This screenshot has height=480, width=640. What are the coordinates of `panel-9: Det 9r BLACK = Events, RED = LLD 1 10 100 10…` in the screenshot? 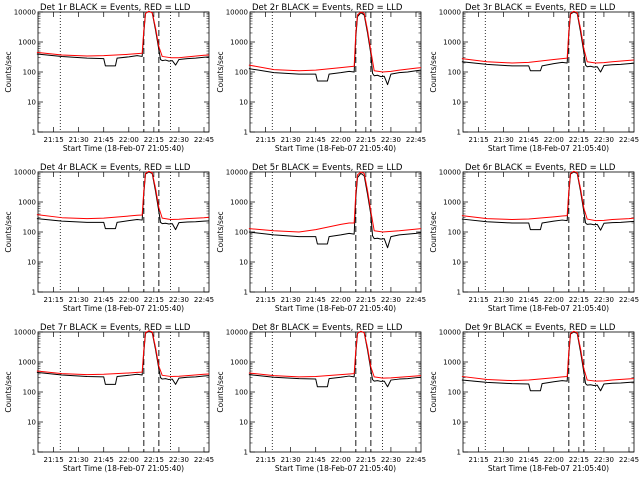 It's located at (534, 398).